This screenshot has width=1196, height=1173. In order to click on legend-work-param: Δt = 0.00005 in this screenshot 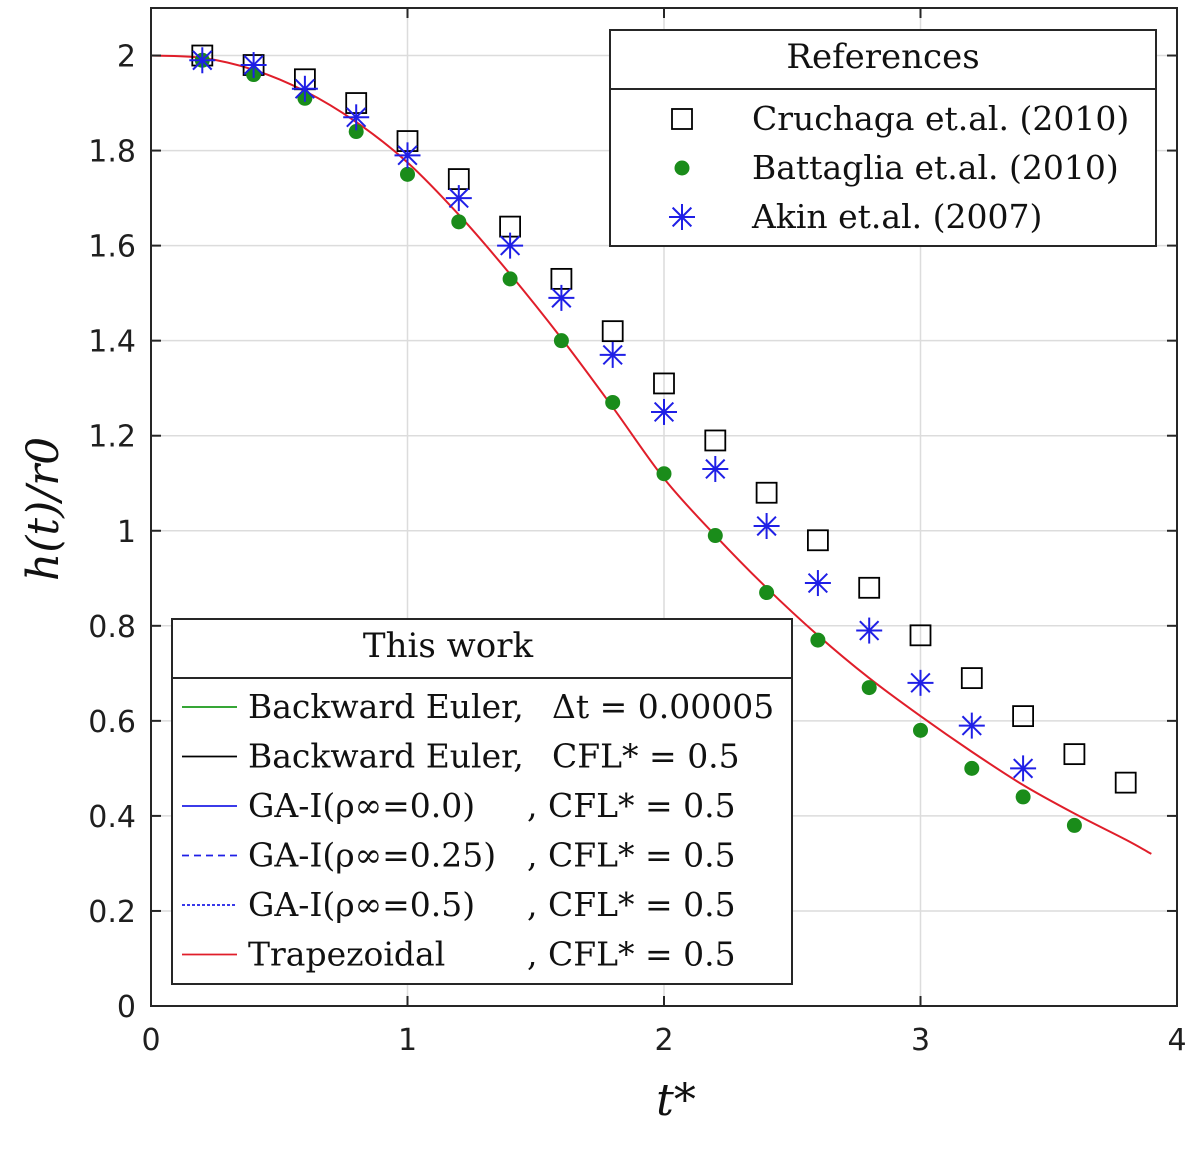, I will do `click(663, 706)`.